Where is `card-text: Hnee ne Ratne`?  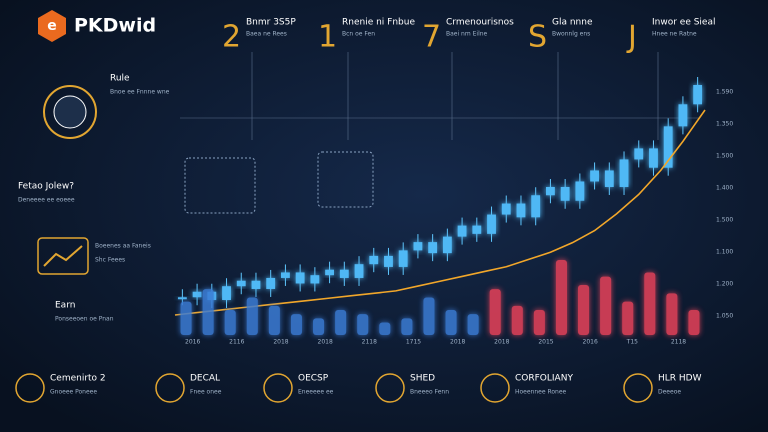
card-text: Hnee ne Ratne is located at coordinates (674, 34).